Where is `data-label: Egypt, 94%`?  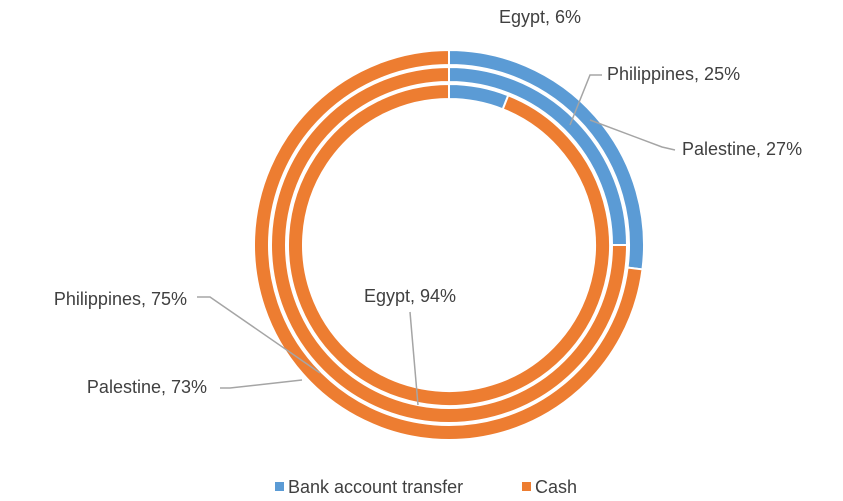
data-label: Egypt, 94% is located at coordinates (410, 296).